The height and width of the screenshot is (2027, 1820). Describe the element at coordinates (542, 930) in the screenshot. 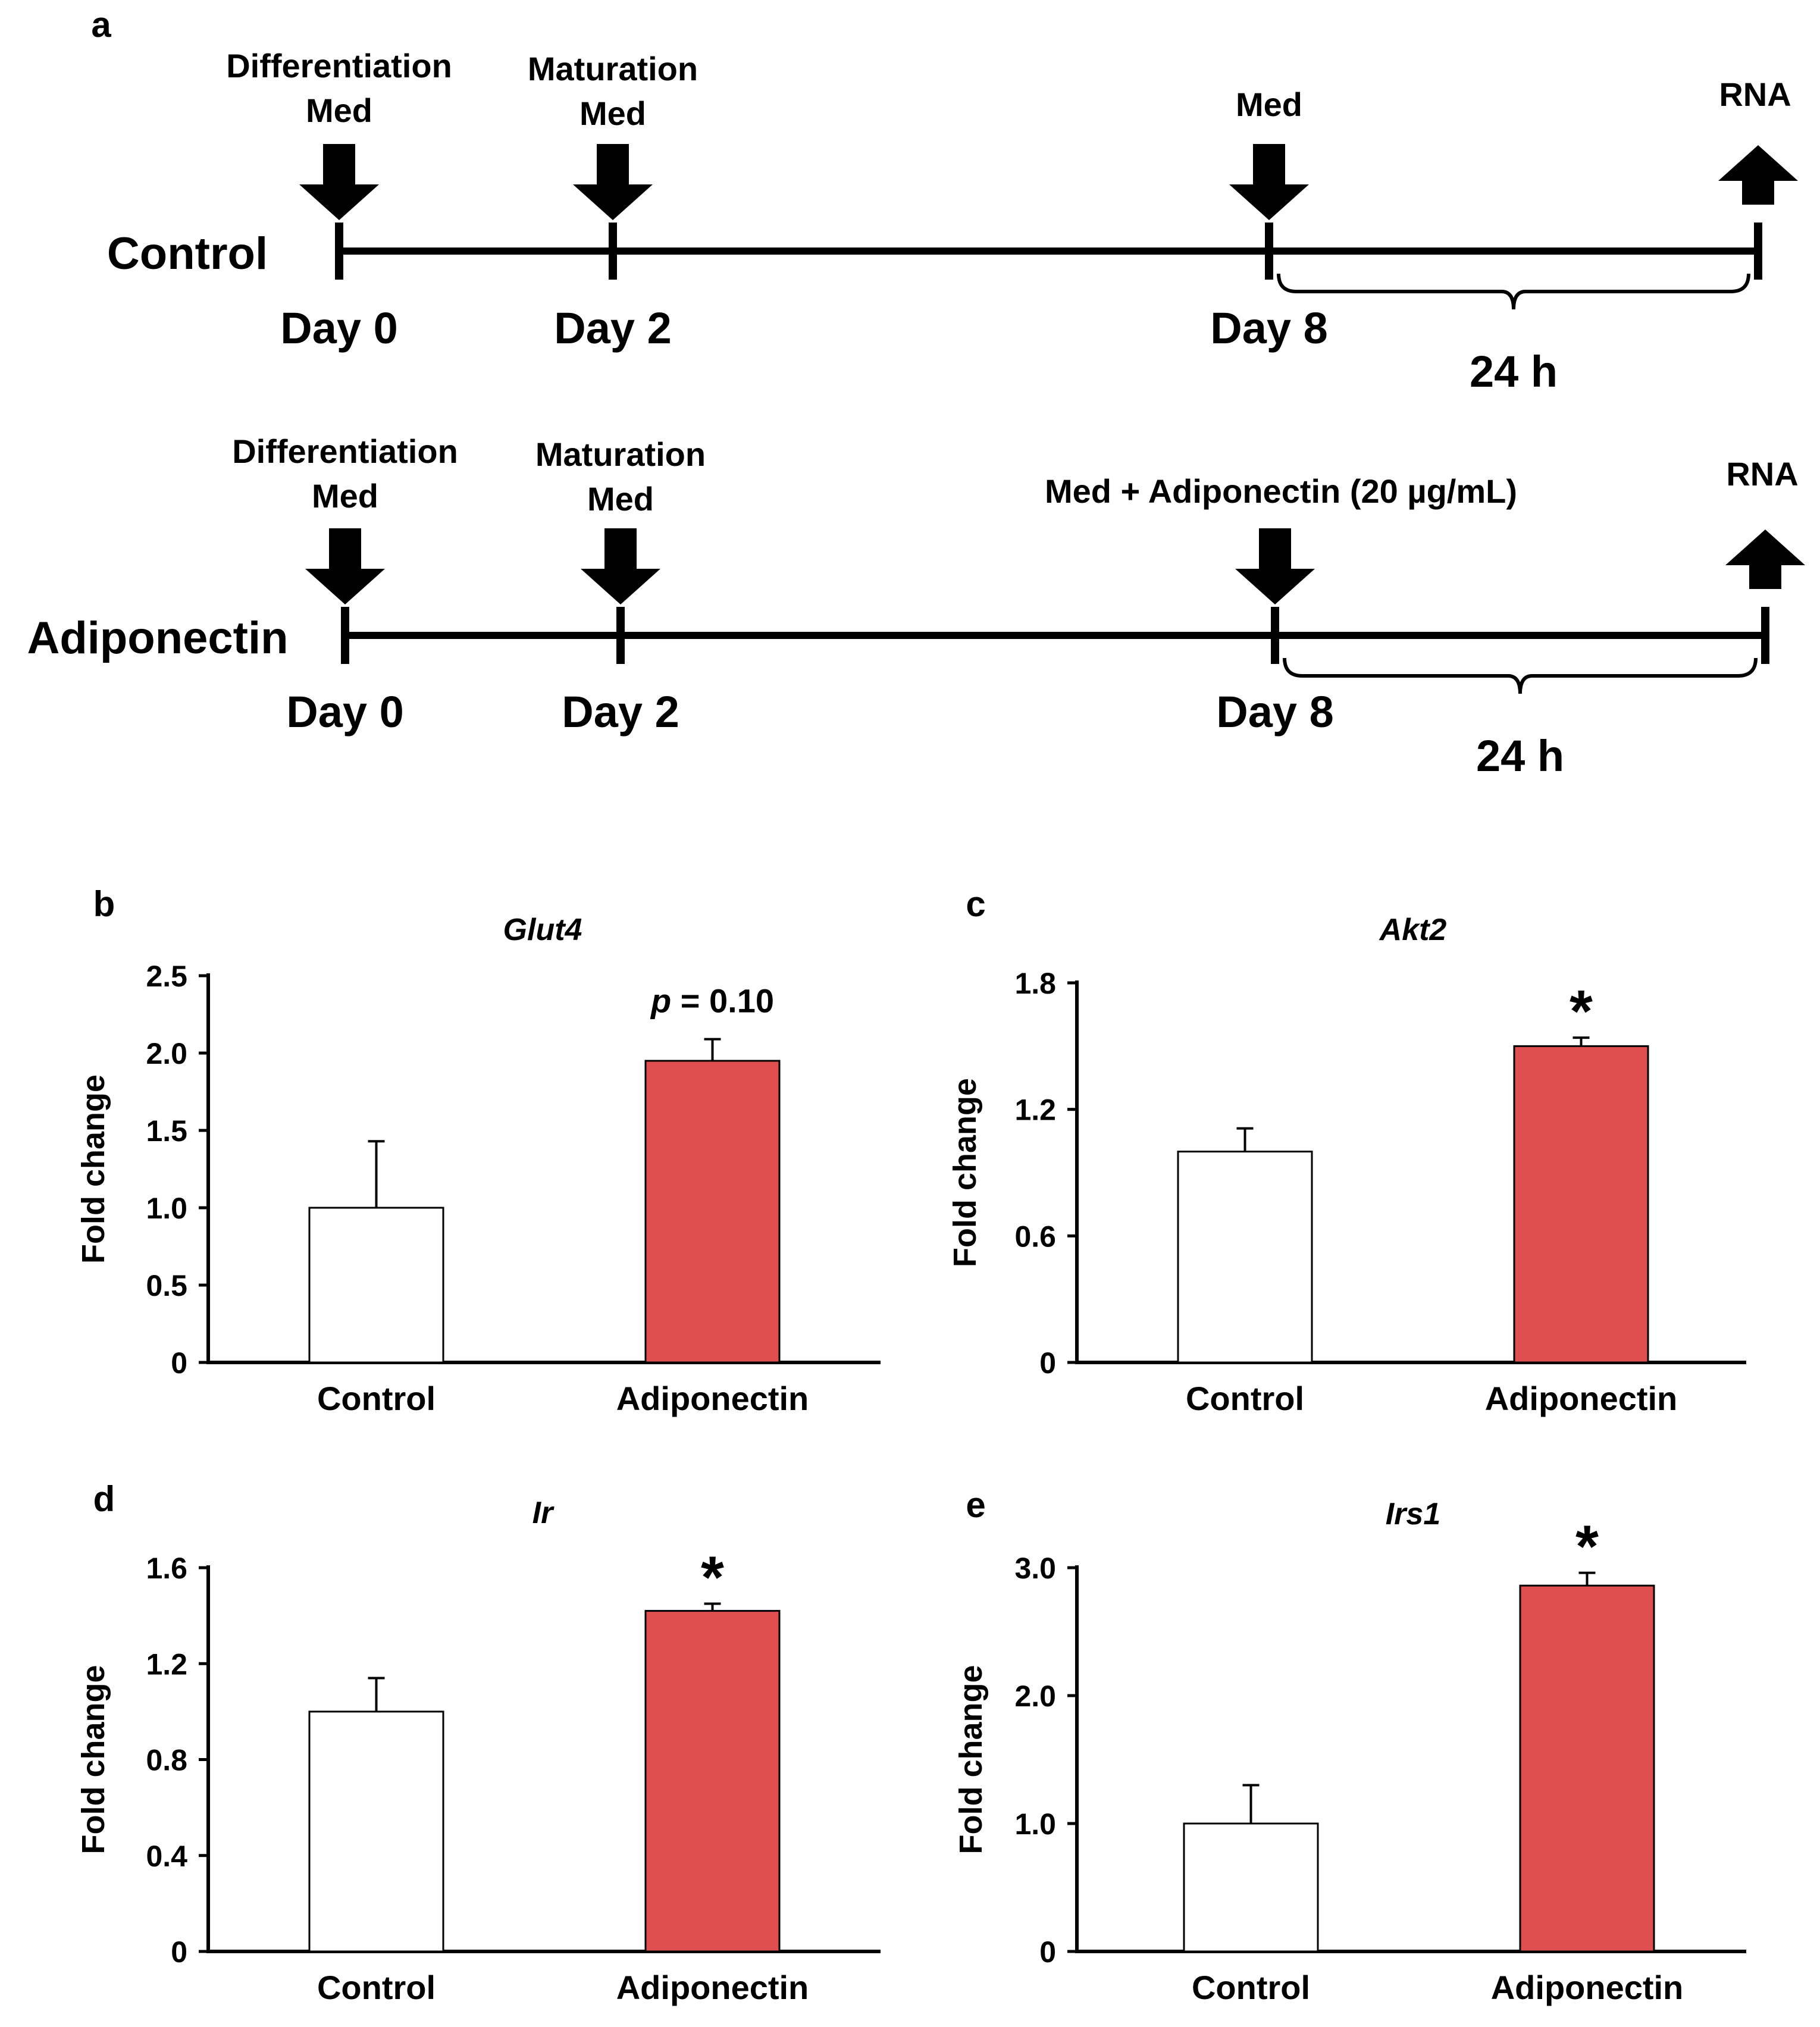

I see `chart-title: Glut4` at that location.